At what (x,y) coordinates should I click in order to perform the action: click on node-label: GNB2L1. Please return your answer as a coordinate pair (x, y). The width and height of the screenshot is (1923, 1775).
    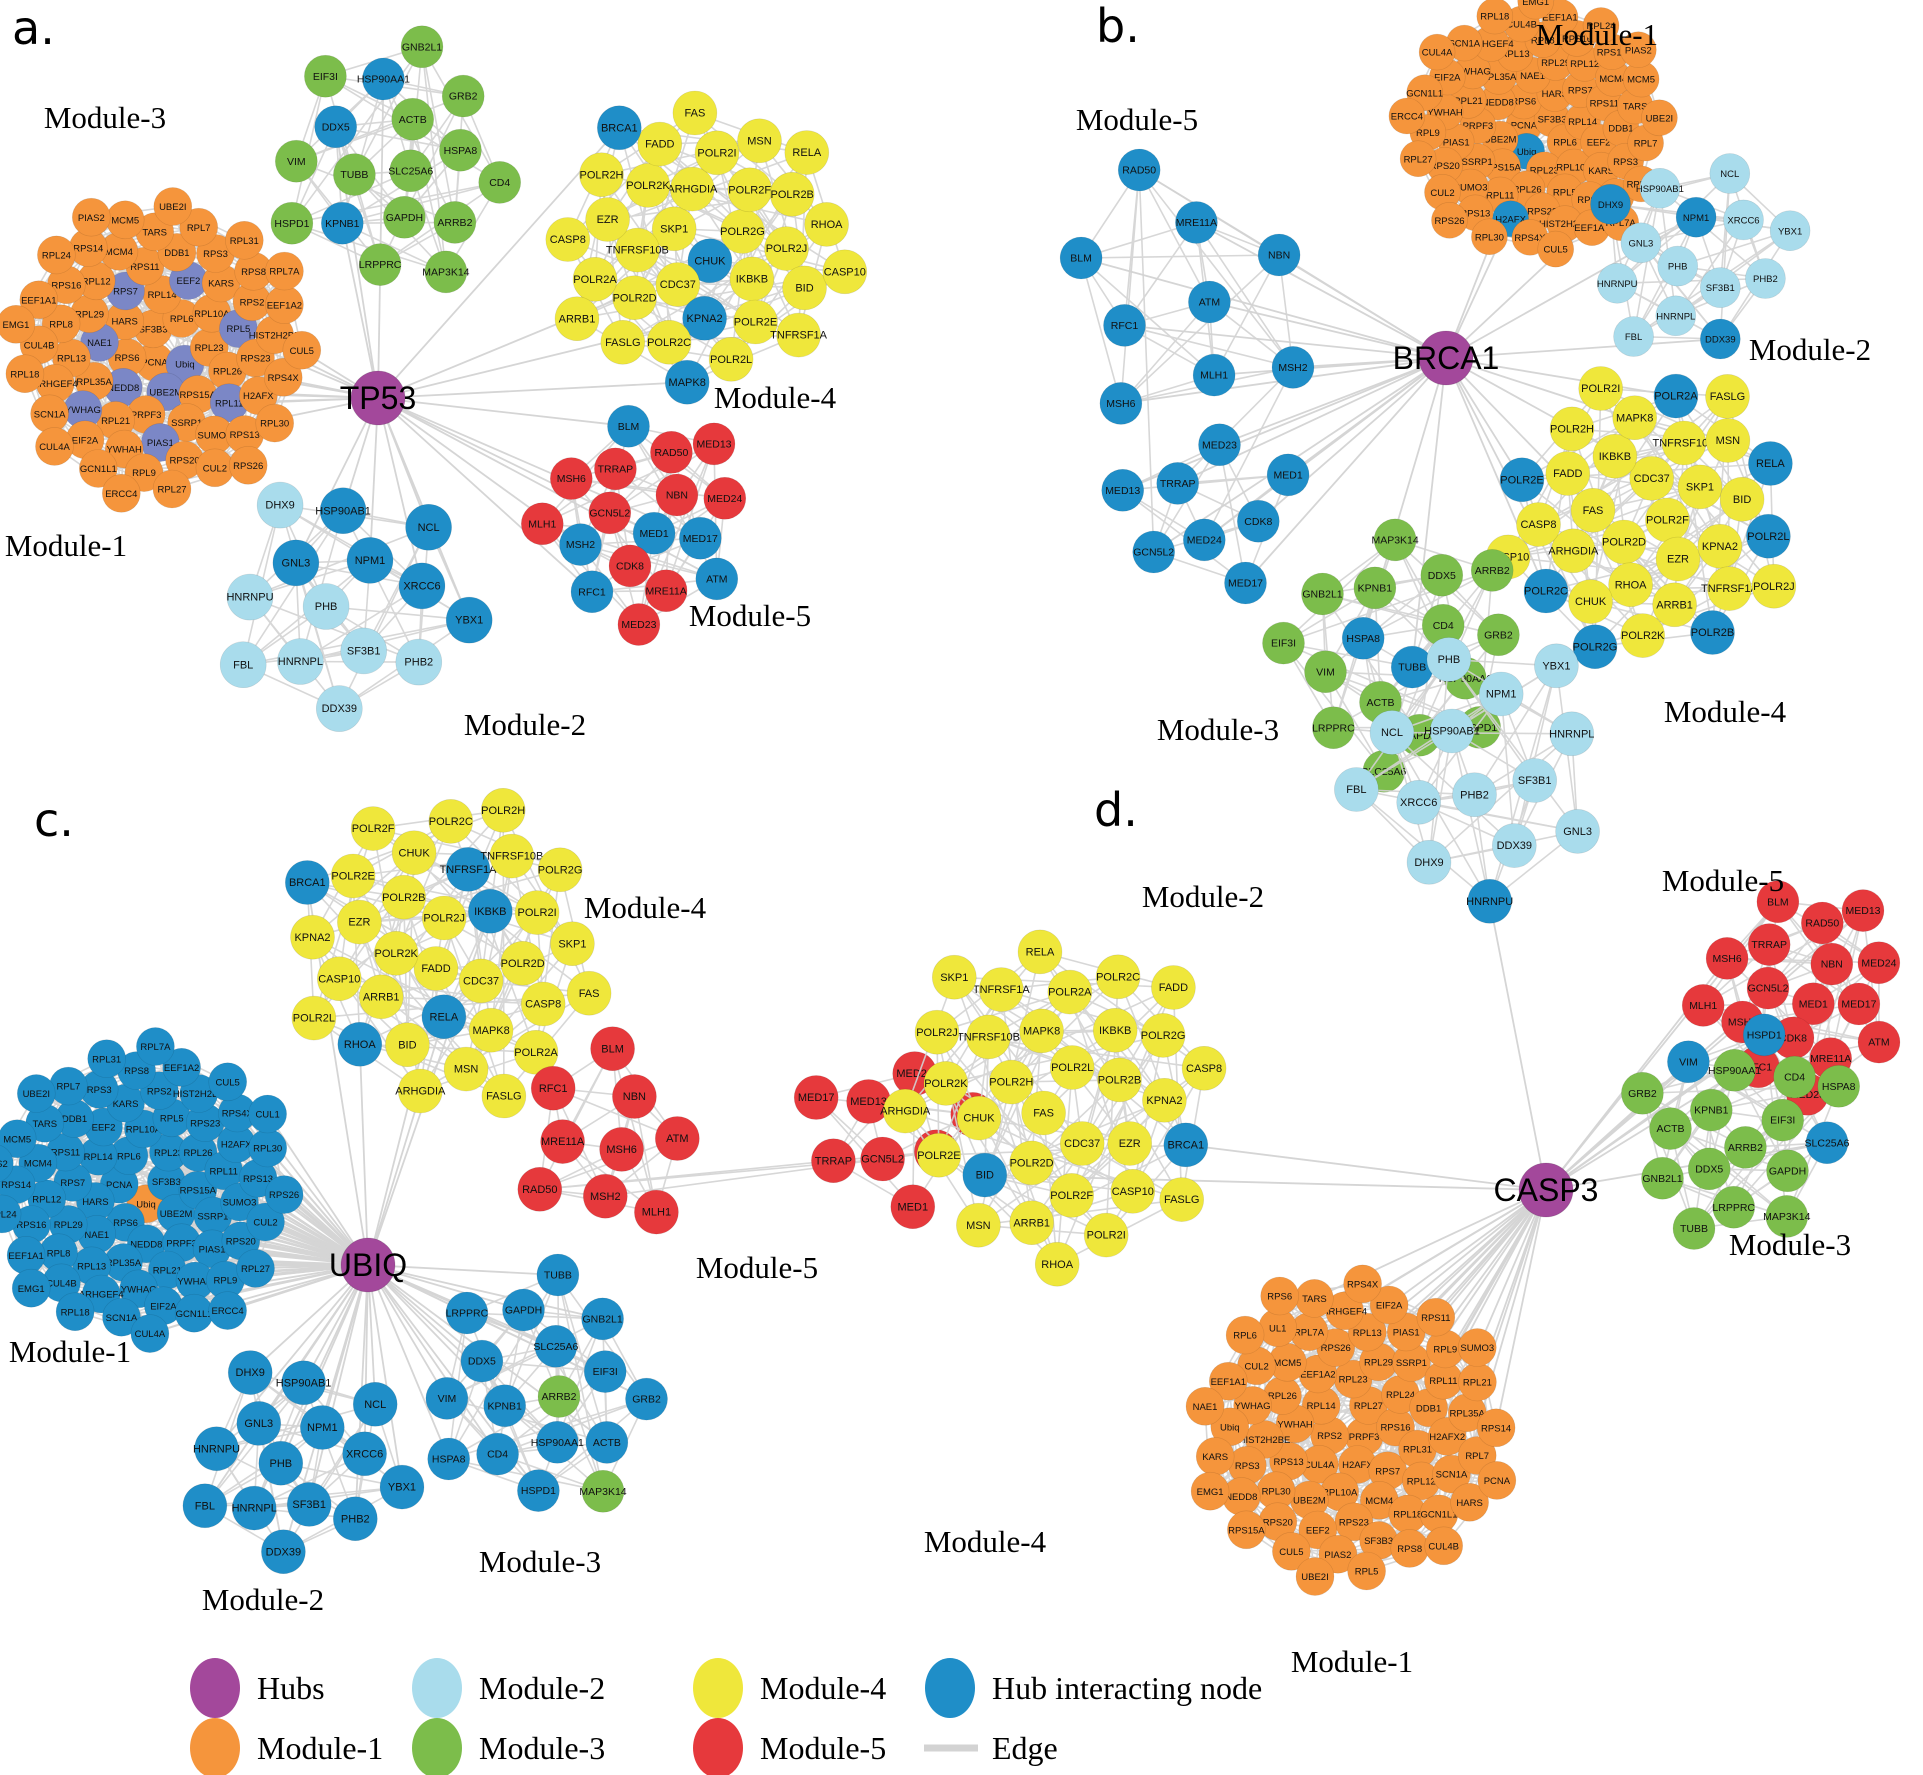
    Looking at the image, I should click on (422, 47).